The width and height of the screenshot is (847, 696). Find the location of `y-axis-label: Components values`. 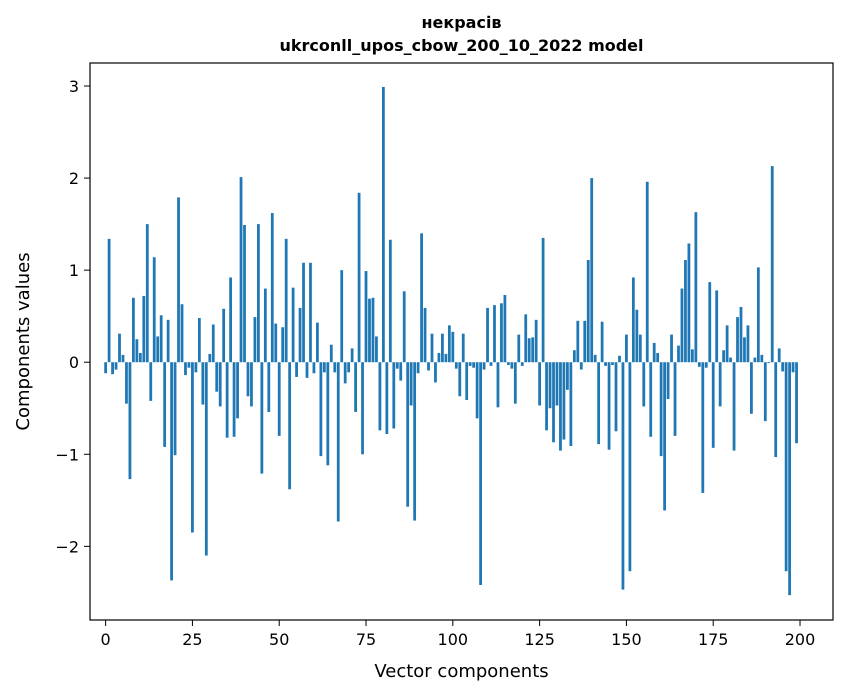

y-axis-label: Components values is located at coordinates (23, 341).